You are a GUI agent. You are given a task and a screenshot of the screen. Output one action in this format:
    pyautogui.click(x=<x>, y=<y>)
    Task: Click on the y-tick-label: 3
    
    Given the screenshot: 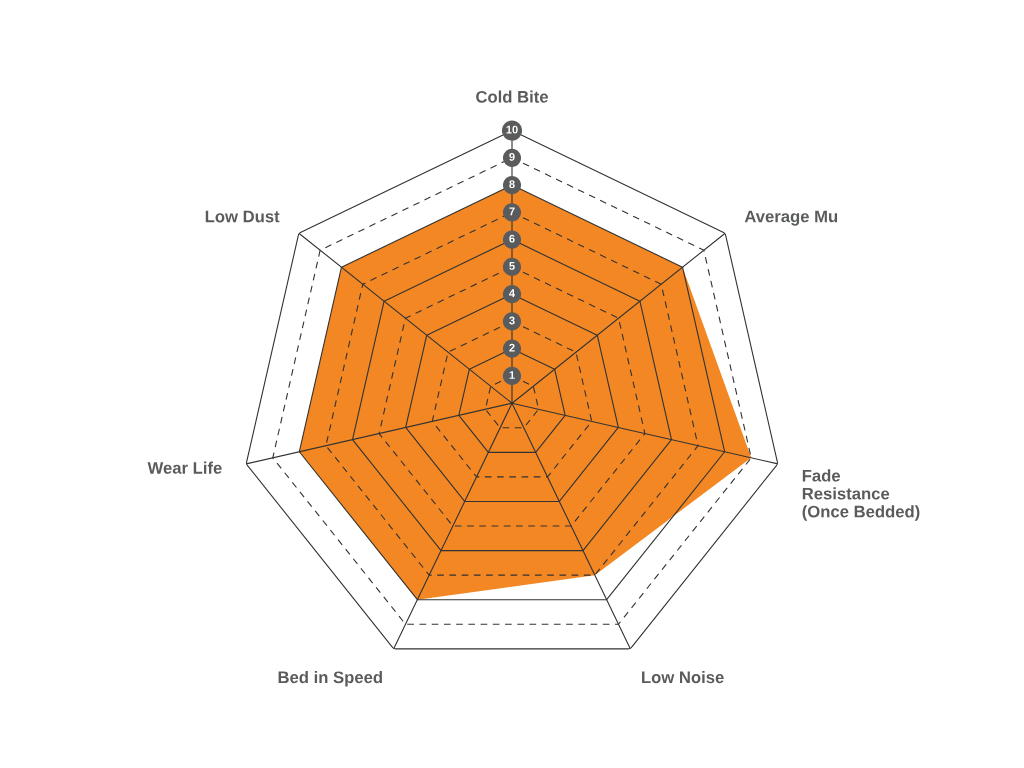 What is the action you would take?
    pyautogui.click(x=512, y=320)
    